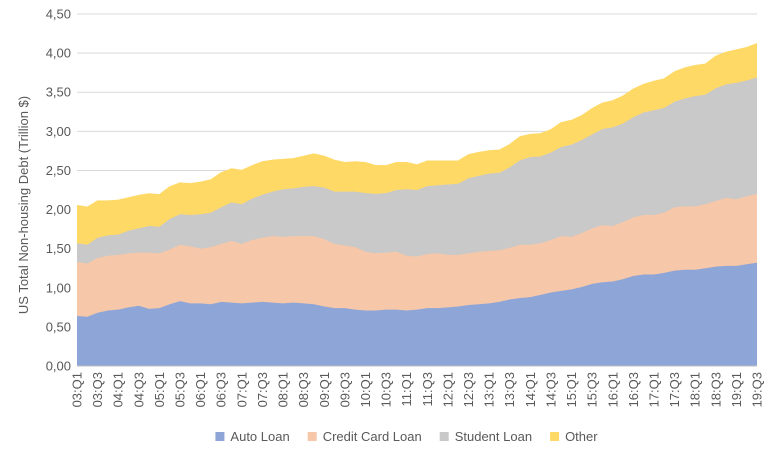 The height and width of the screenshot is (456, 773). What do you see at coordinates (58, 92) in the screenshot?
I see `y-tick-label: 3,50` at bounding box center [58, 92].